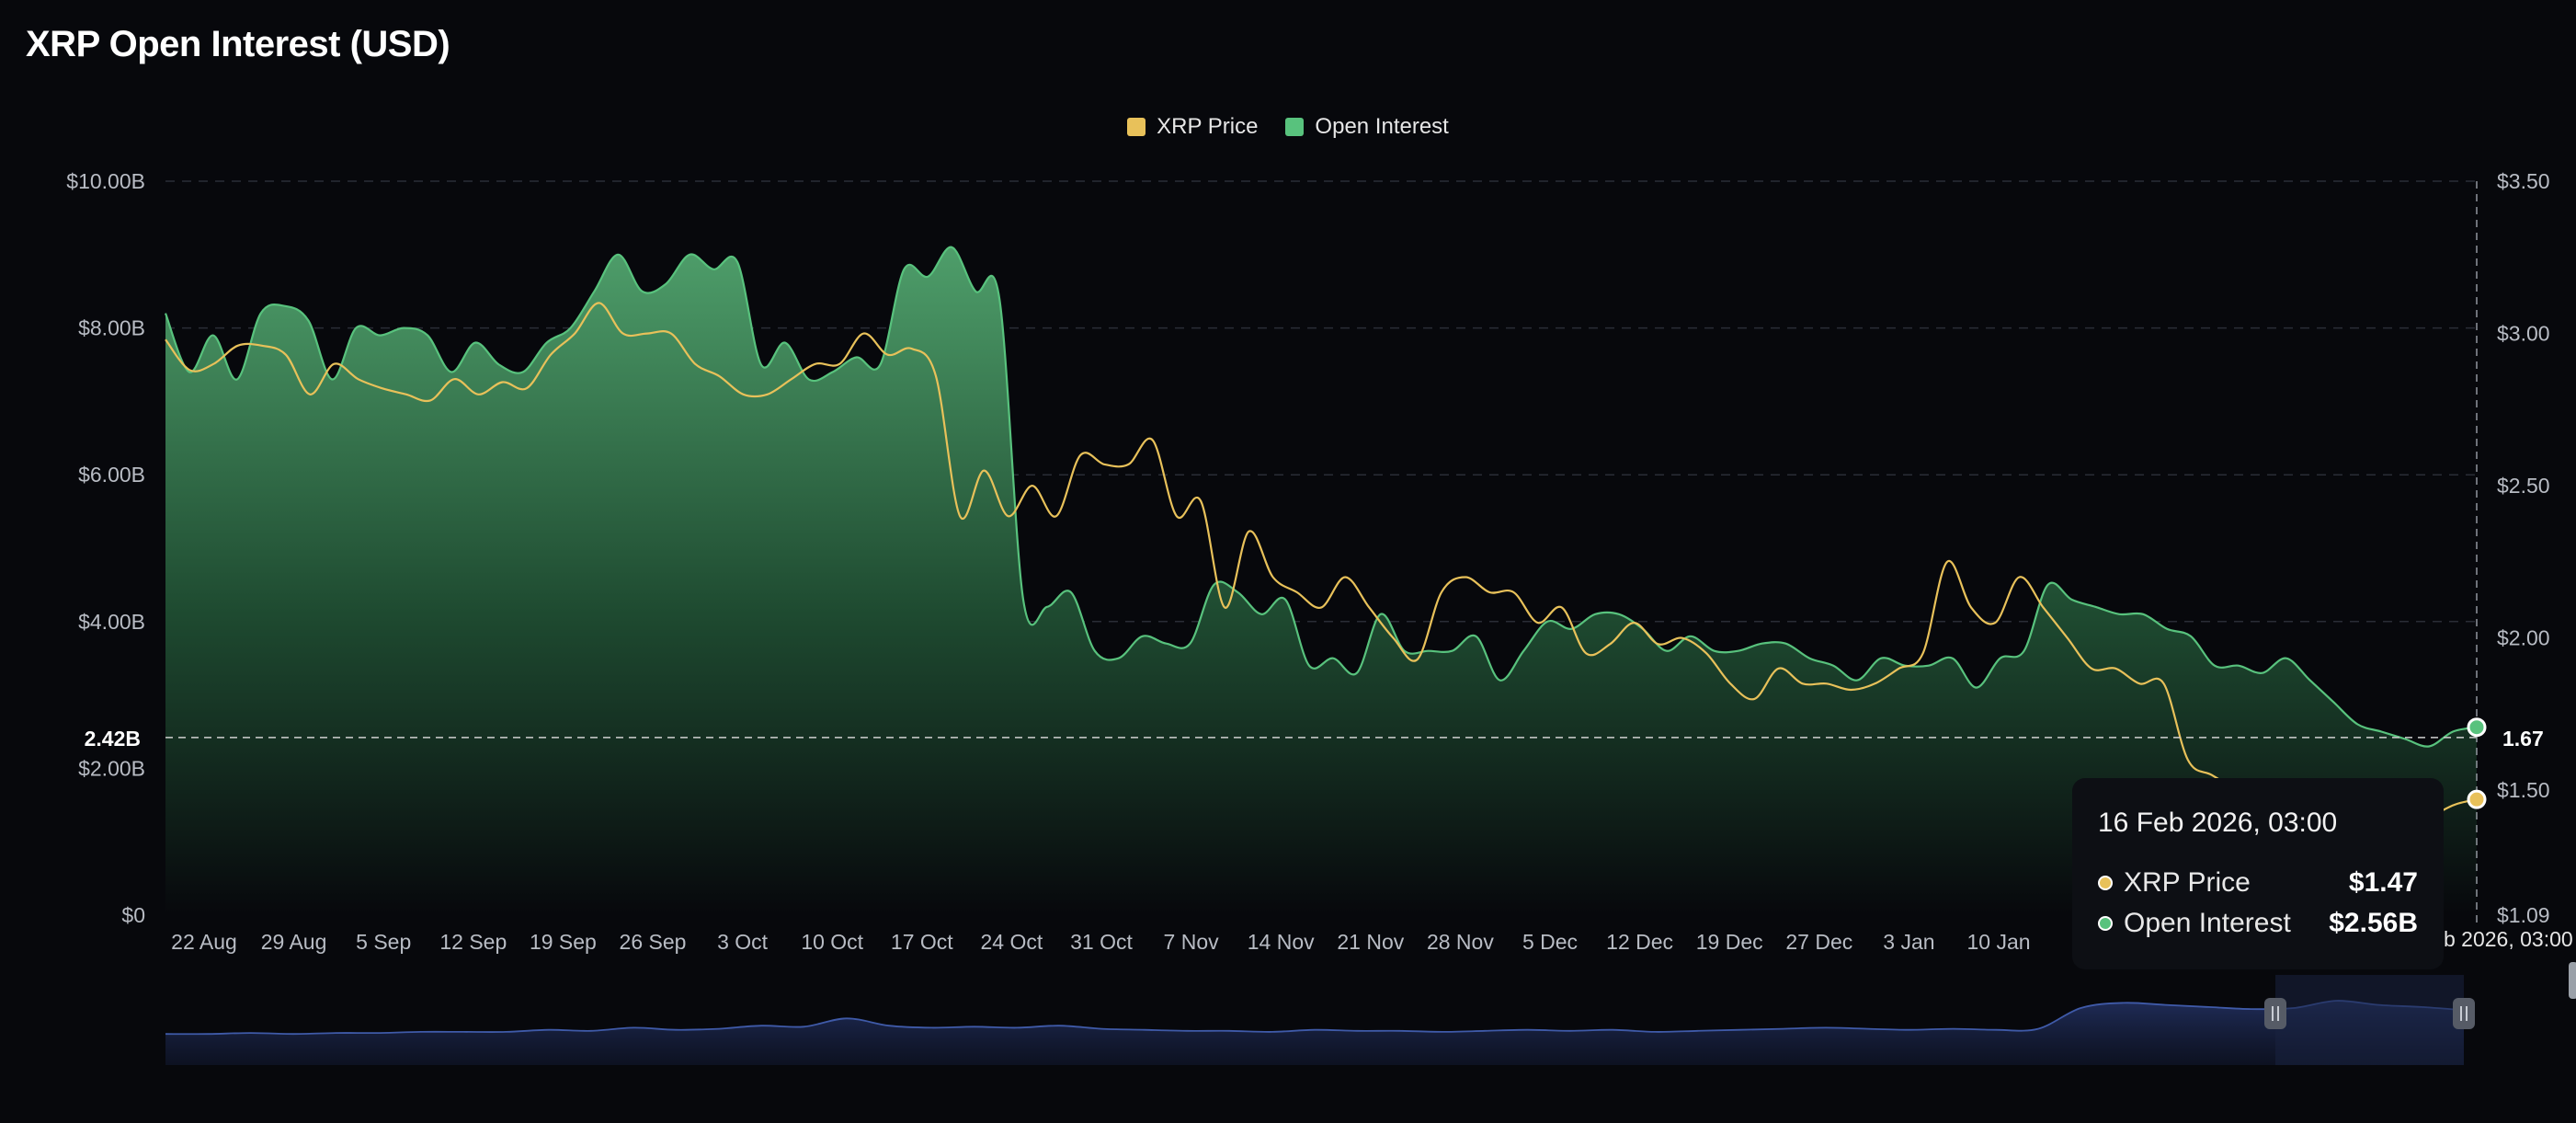 This screenshot has width=2576, height=1123. I want to click on crosshair-point-price, so click(2477, 799).